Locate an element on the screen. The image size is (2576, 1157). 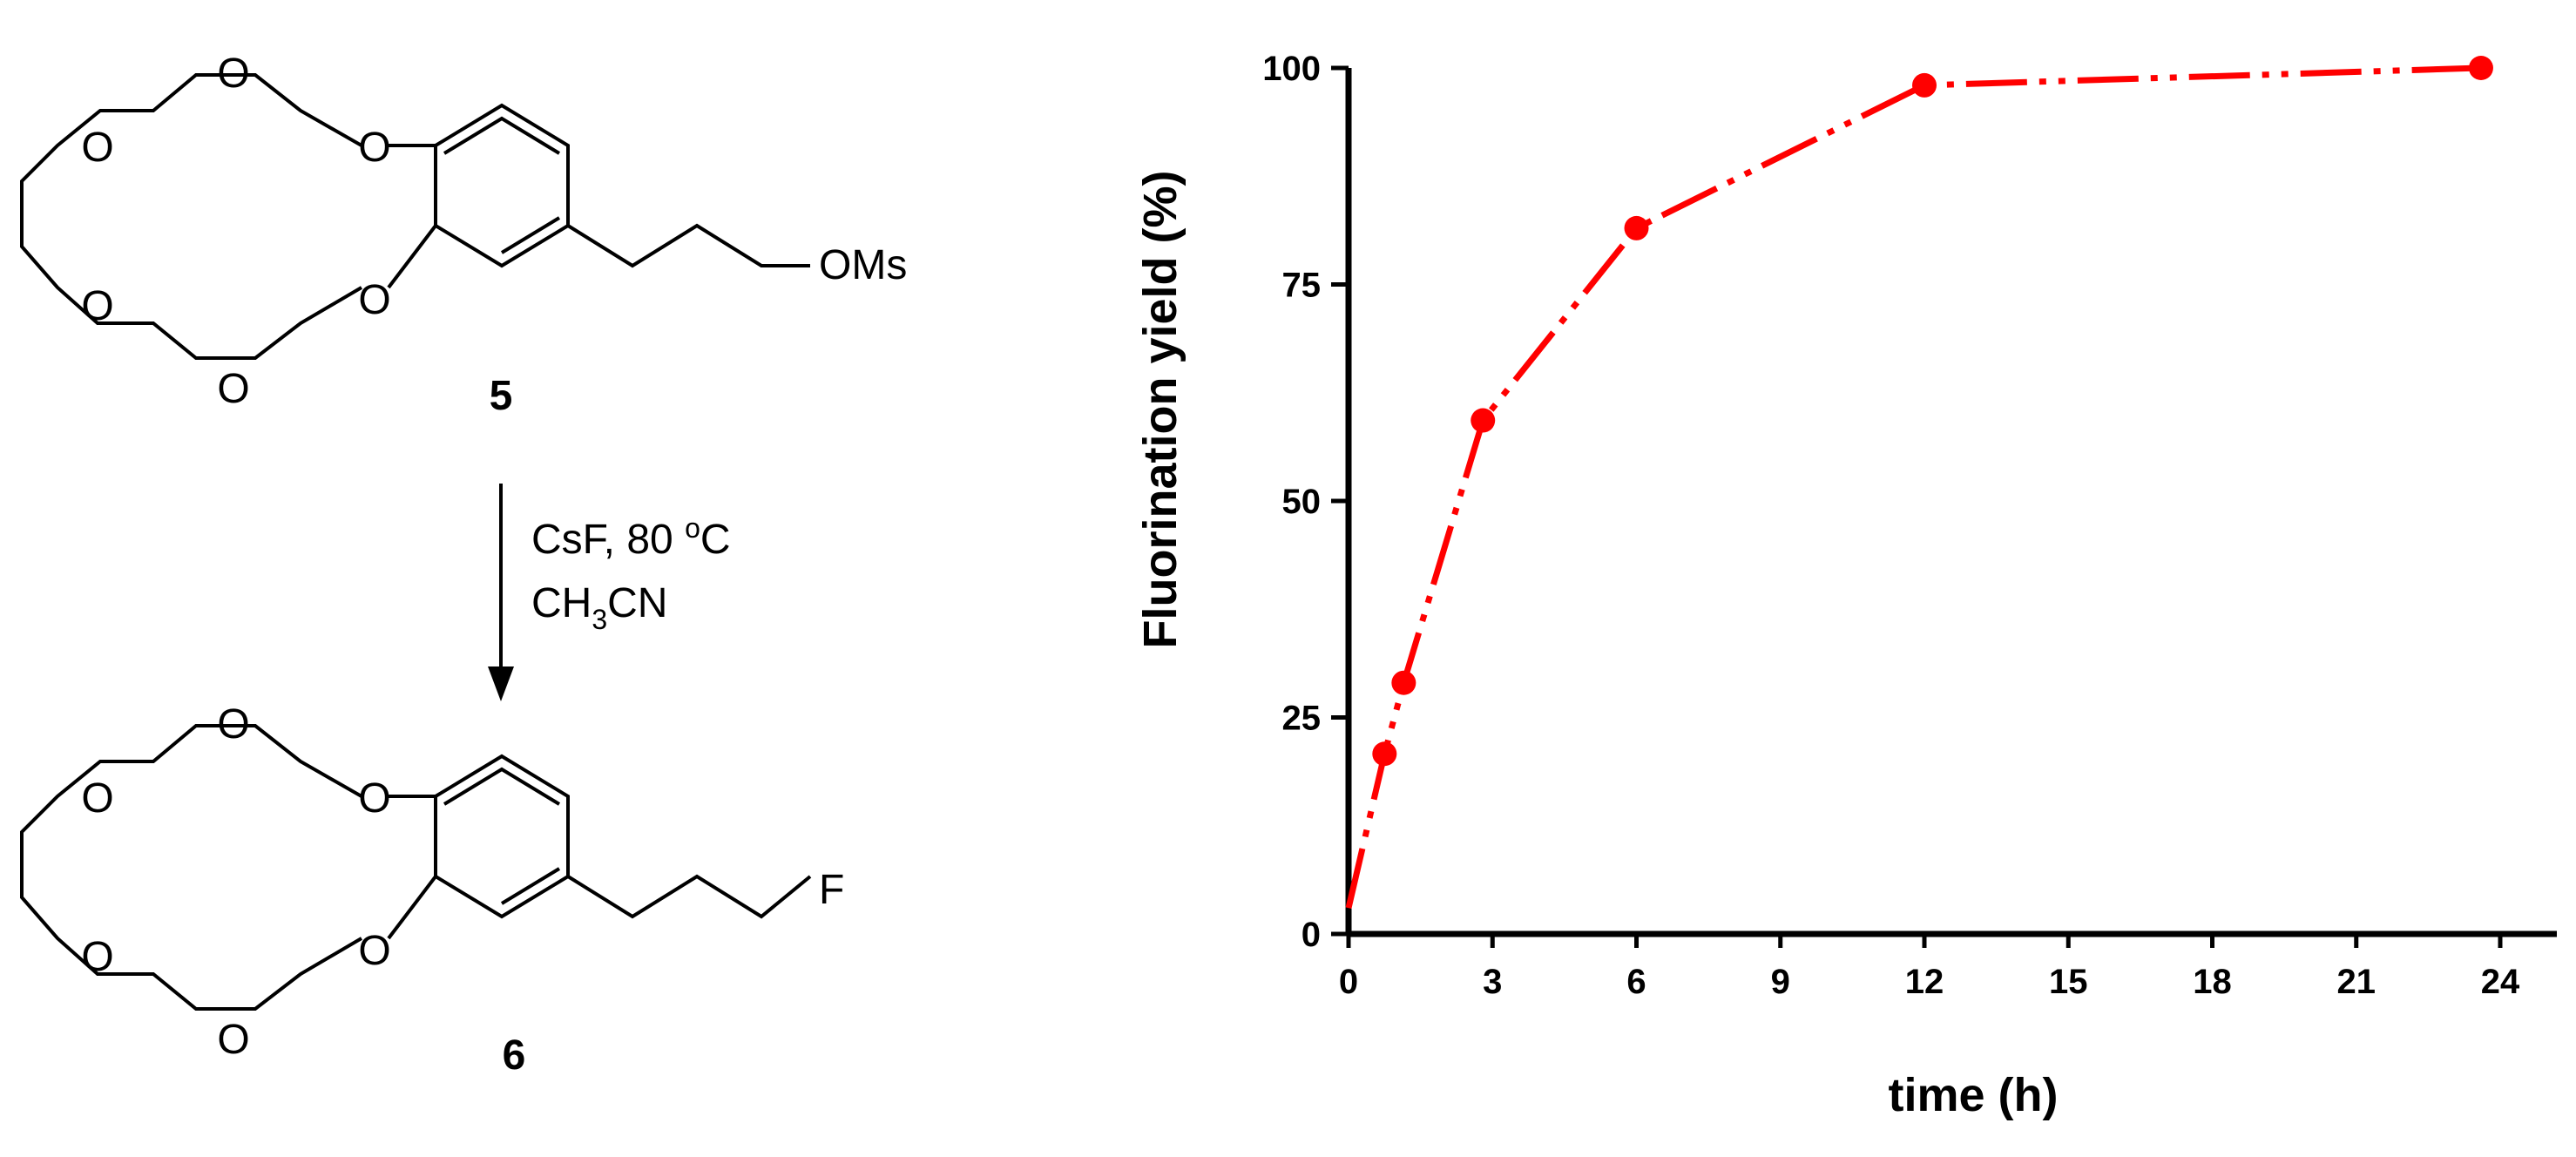
y-tick-label: 75 is located at coordinates (1302, 286).